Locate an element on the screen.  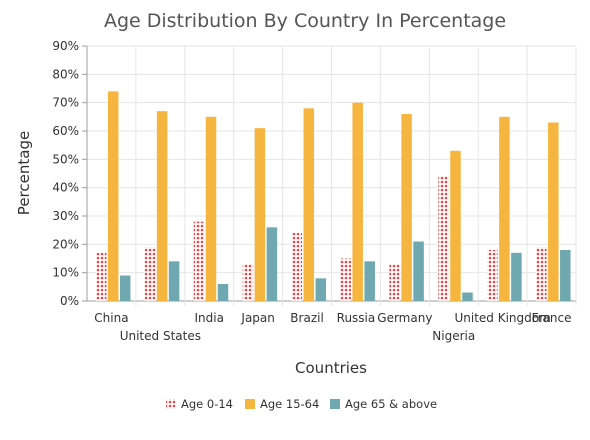
bar-age-0-14-germany is located at coordinates (394, 282).